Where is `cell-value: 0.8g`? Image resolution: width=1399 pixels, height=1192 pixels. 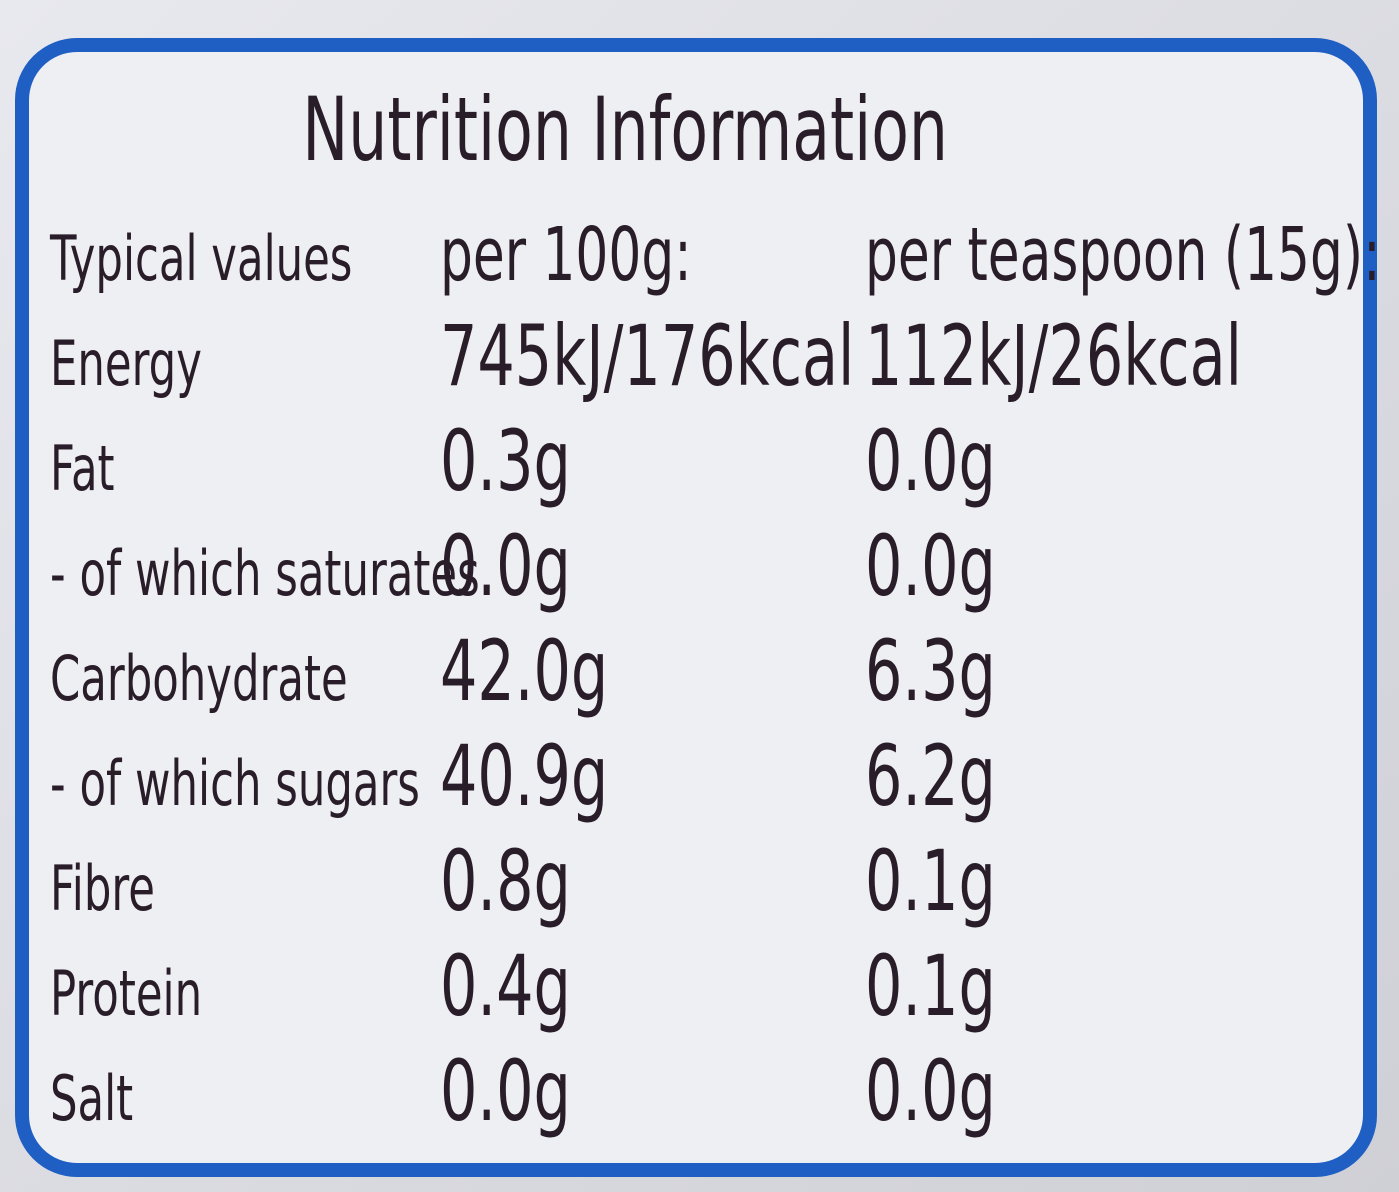 cell-value: 0.8g is located at coordinates (505, 882).